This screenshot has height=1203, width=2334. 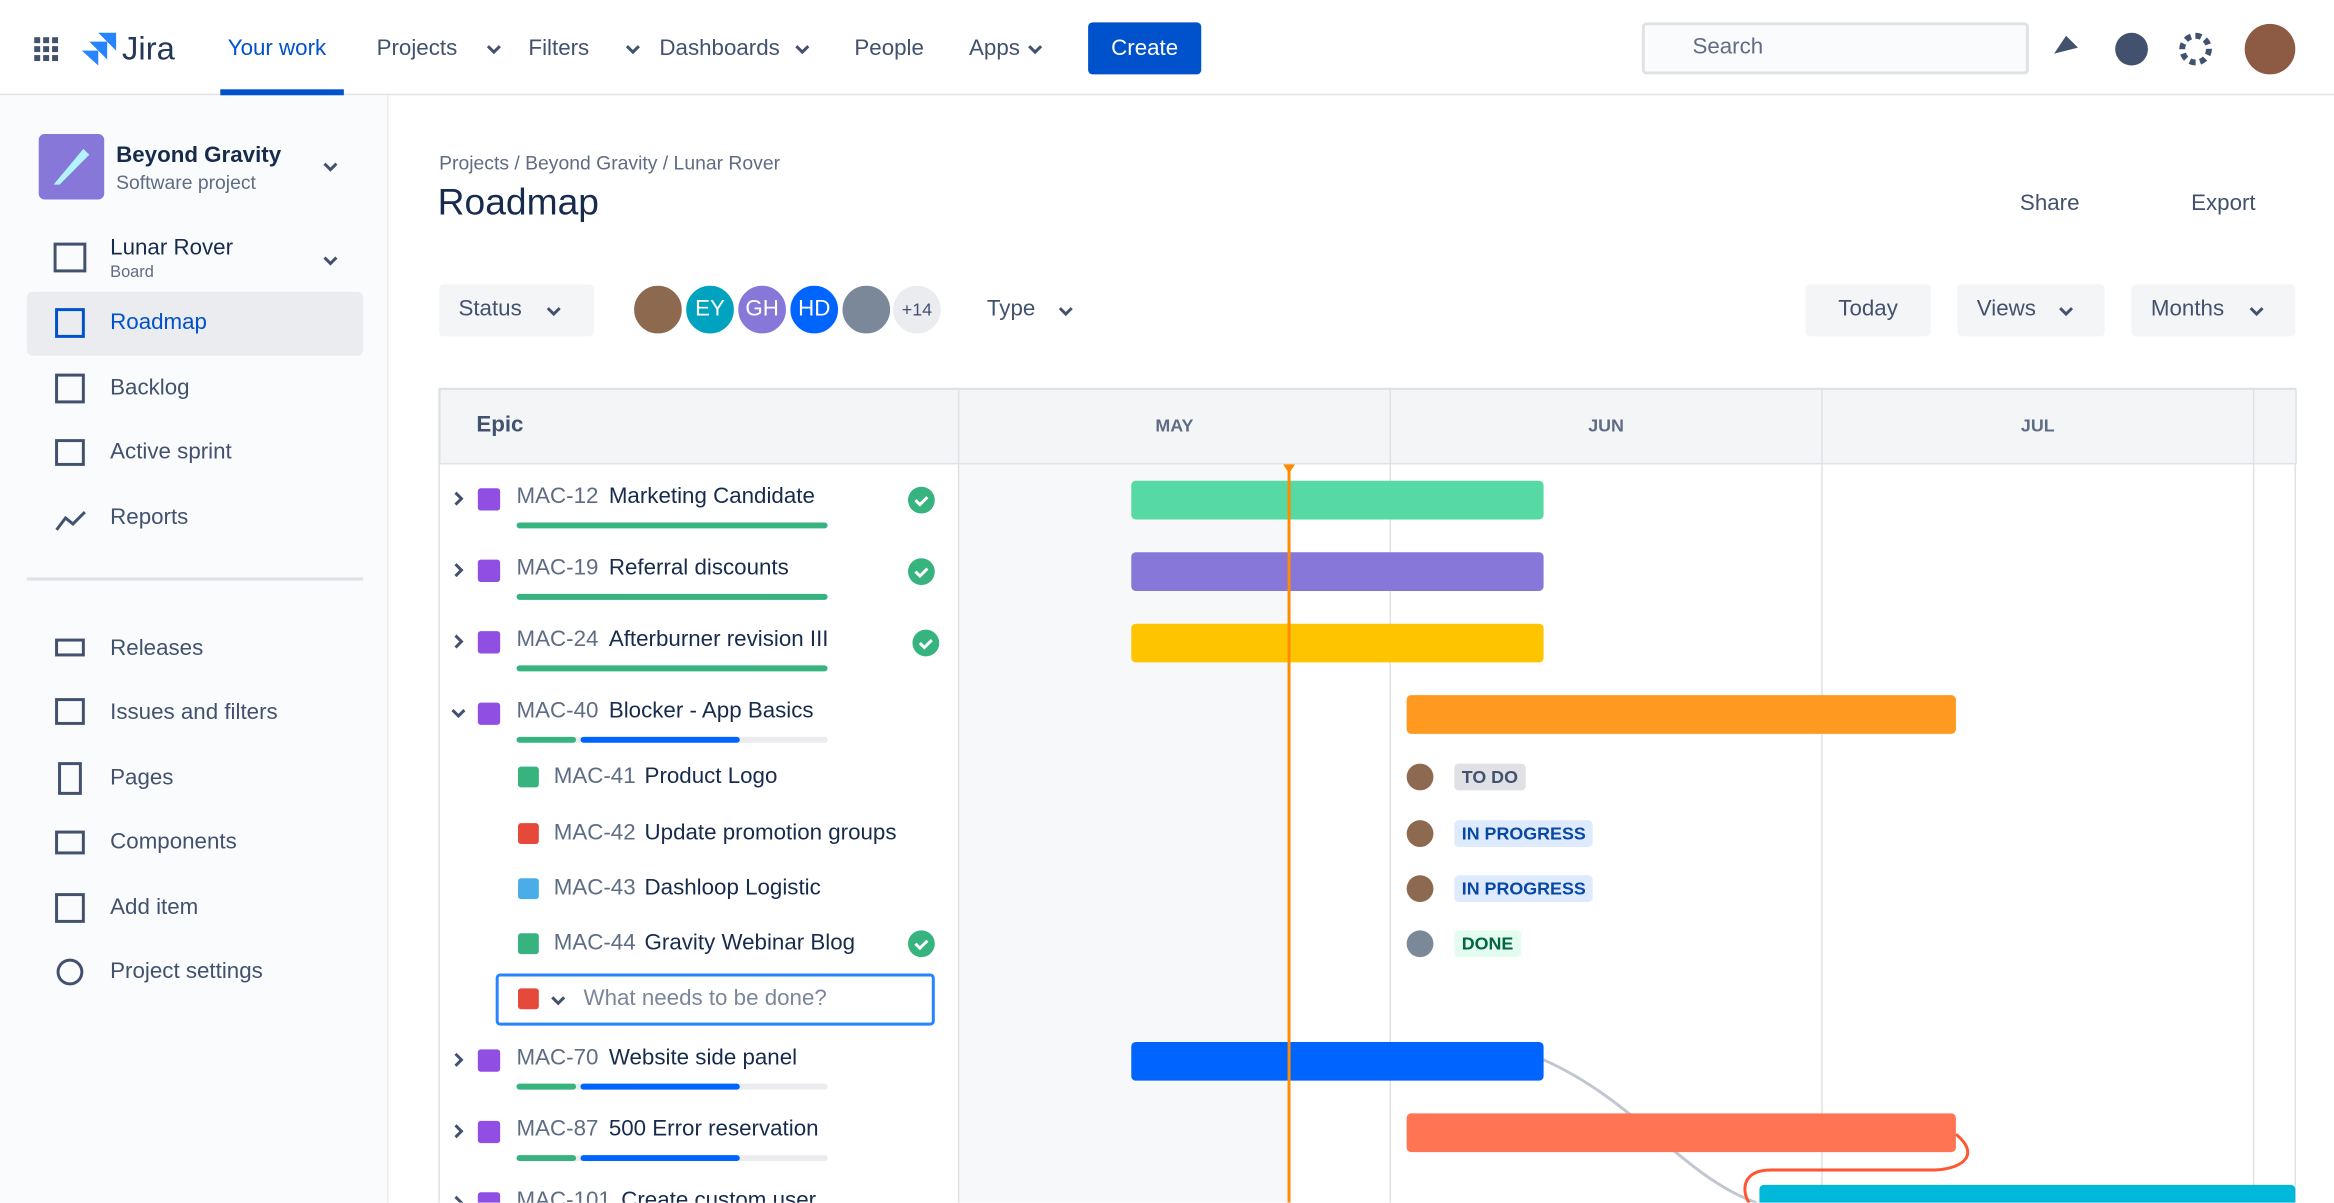 I want to click on check-mark, so click(x=921, y=945).